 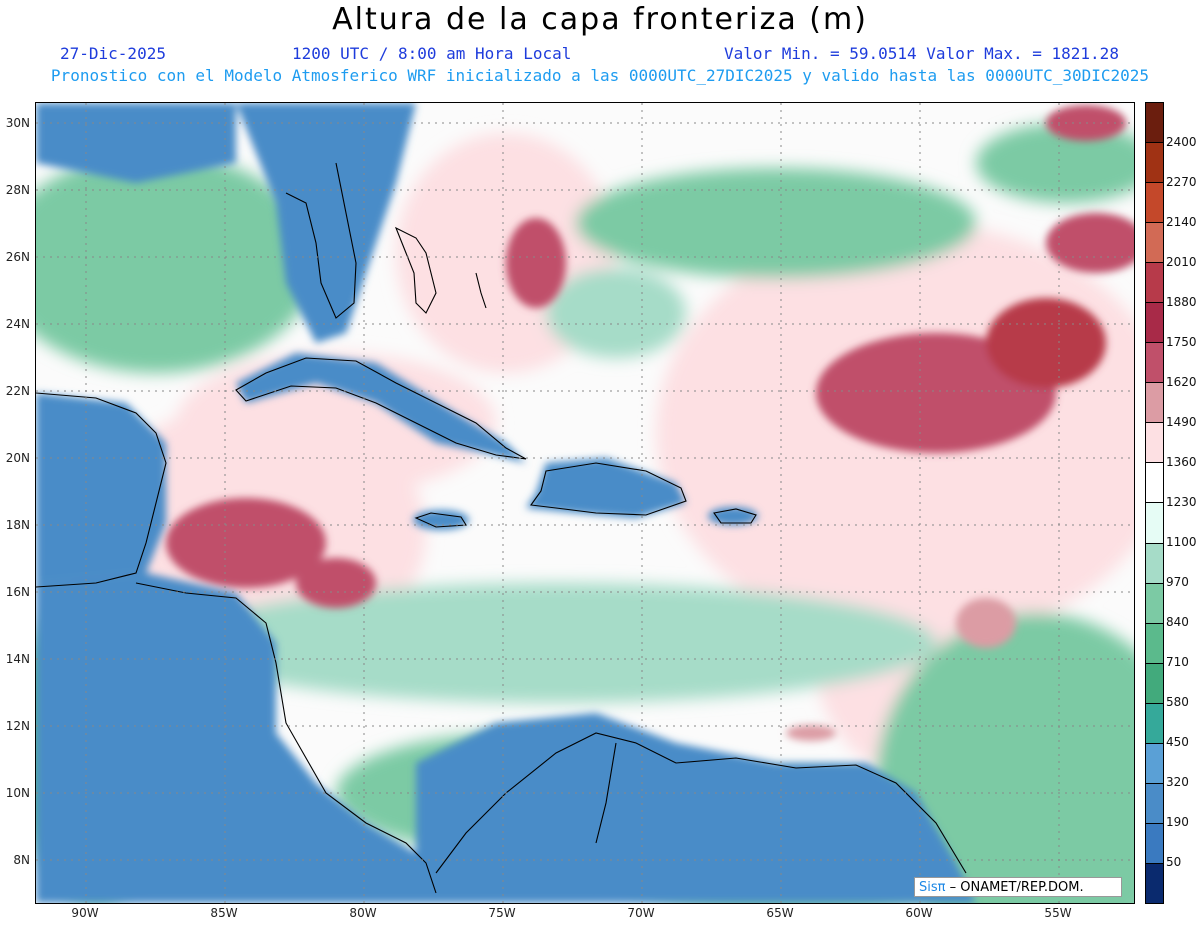 I want to click on colorbar-level-label: 1360, so click(x=1181, y=462).